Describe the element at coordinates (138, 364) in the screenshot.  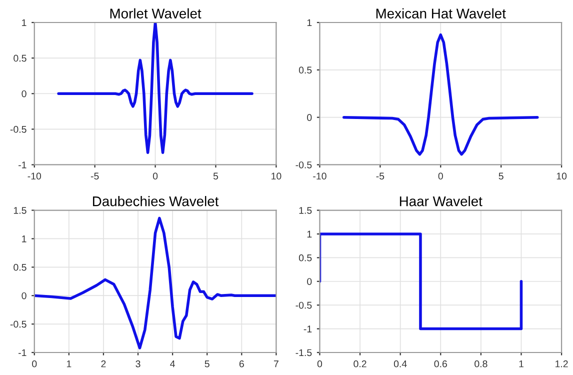
I see `x-tick-label: 3` at that location.